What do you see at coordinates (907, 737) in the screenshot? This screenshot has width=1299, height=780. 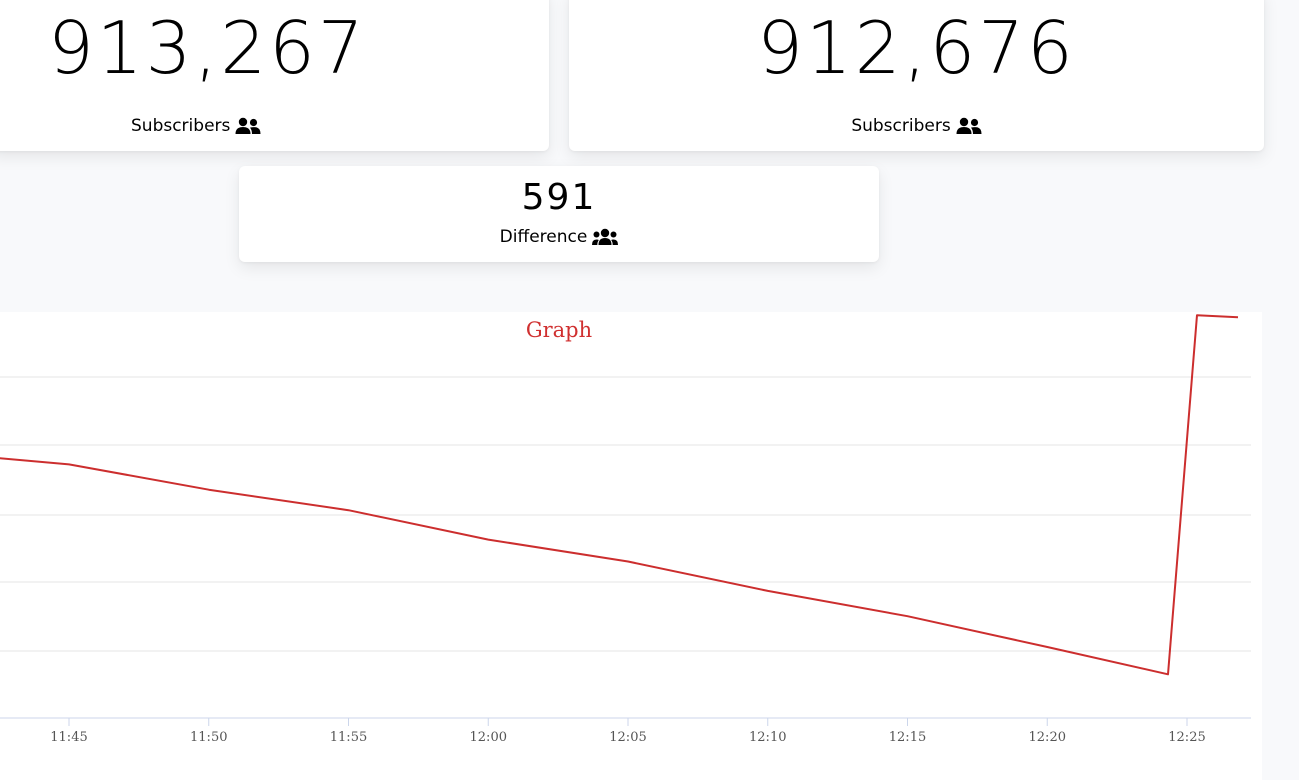 I see `x-axis-tick-label: 12:15` at bounding box center [907, 737].